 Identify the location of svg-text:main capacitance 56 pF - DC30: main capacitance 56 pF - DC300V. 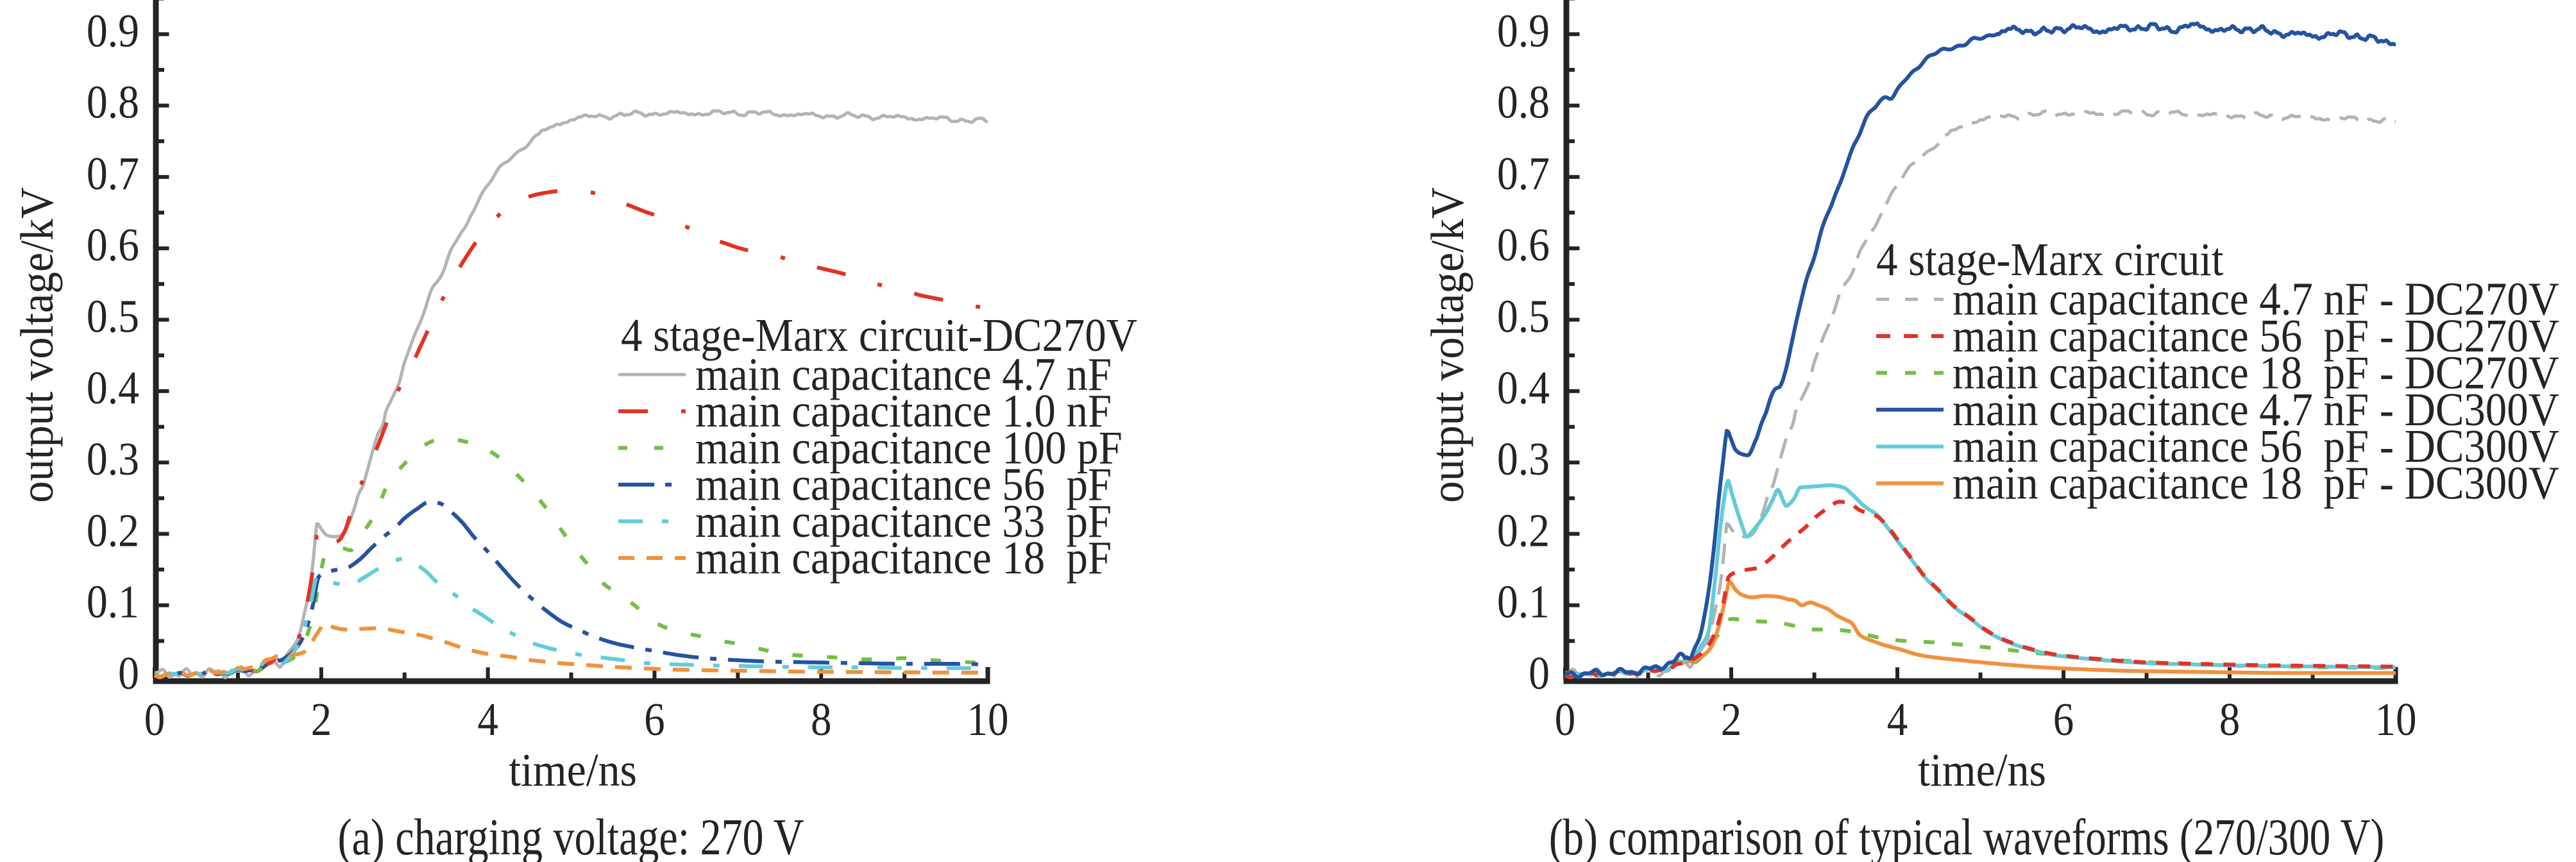
(2256, 447).